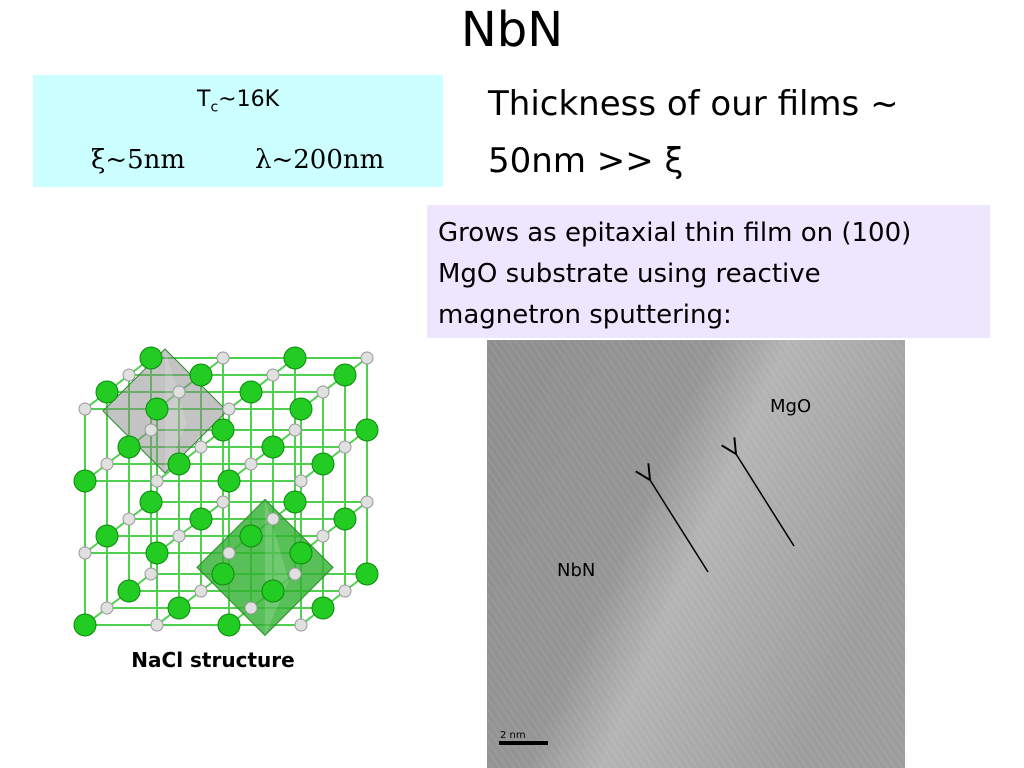 The width and height of the screenshot is (1024, 768). What do you see at coordinates (513, 735) in the screenshot?
I see `scale-bar-label: 2 nm` at bounding box center [513, 735].